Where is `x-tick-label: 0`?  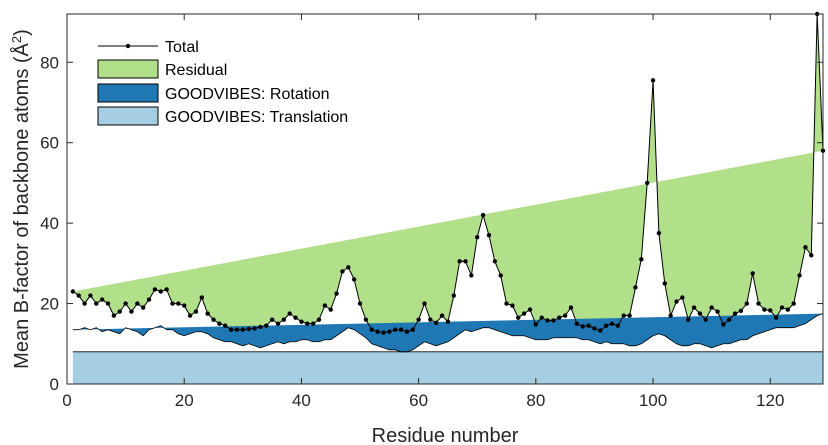
x-tick-label: 0 is located at coordinates (66, 400).